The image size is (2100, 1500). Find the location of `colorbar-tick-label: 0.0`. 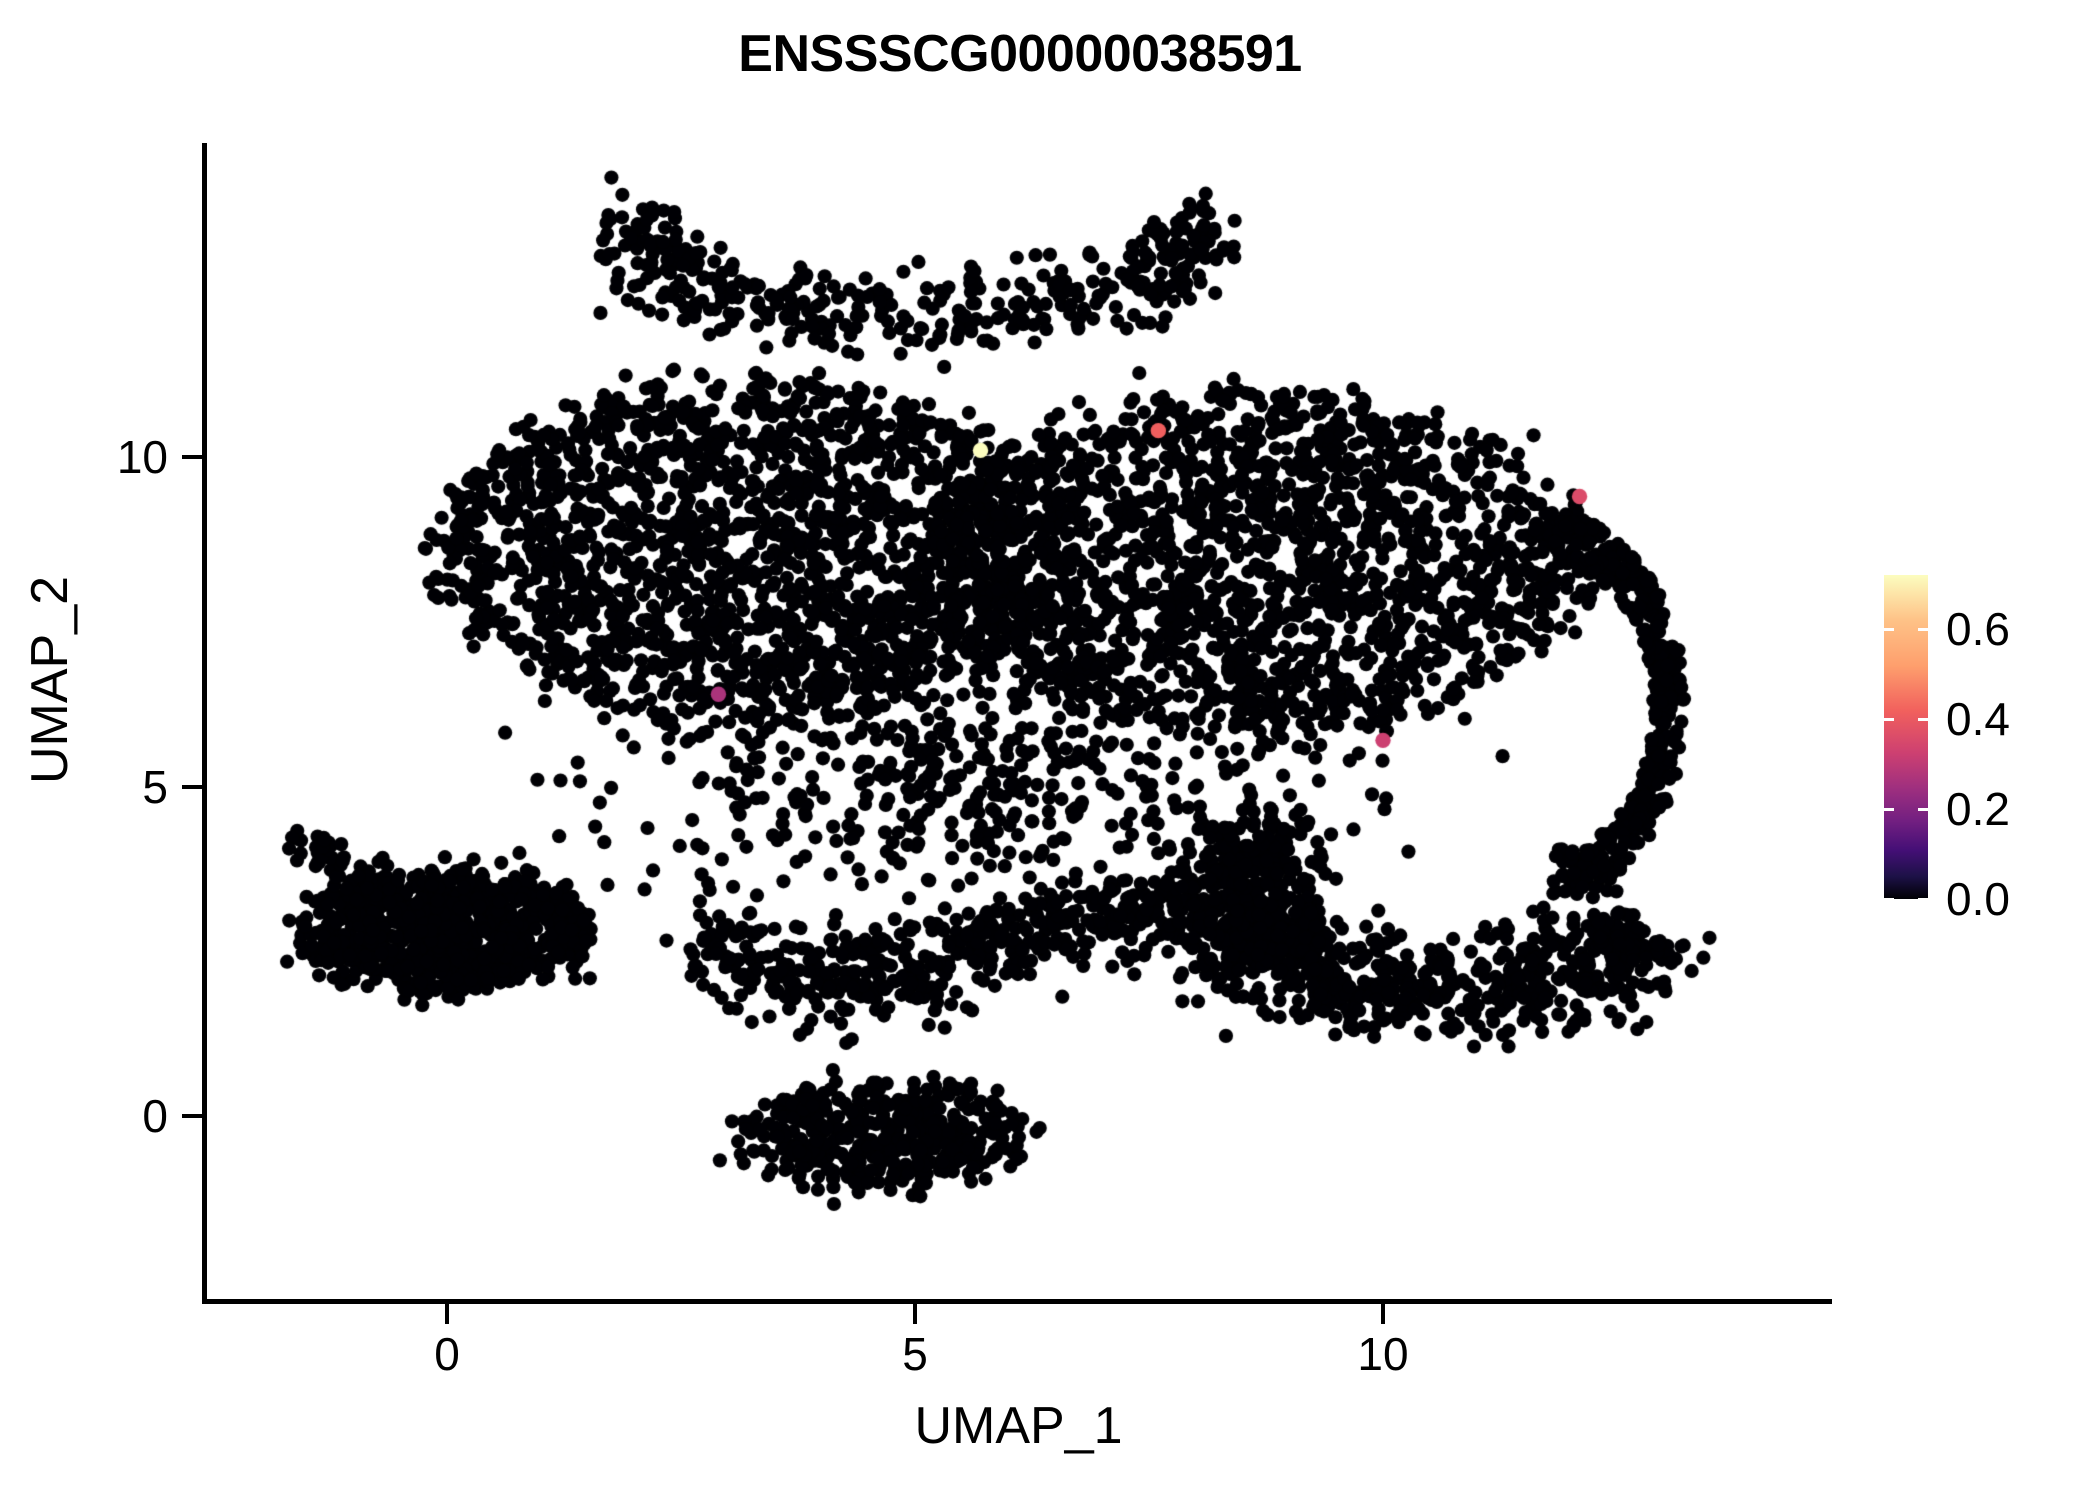

colorbar-tick-label: 0.0 is located at coordinates (1978, 899).